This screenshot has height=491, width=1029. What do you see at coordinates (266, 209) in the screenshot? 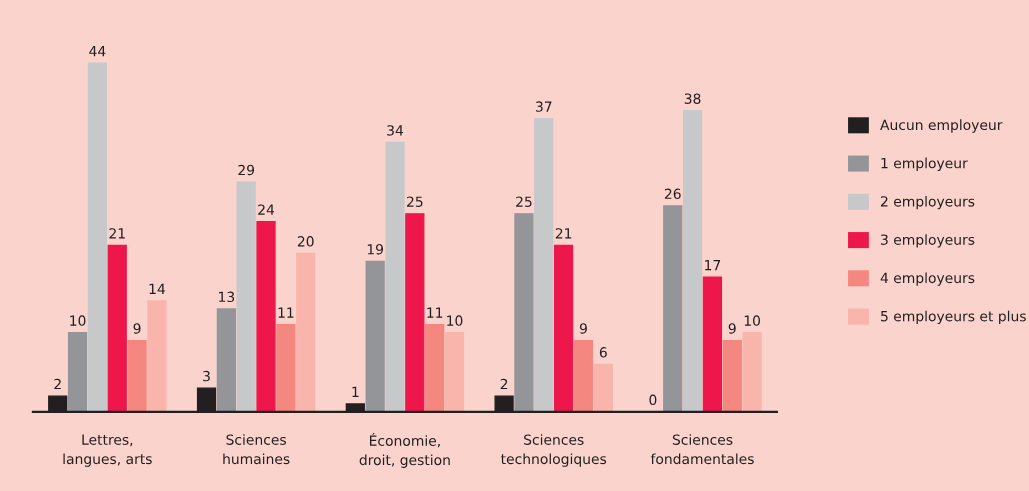
I see `data-label: 24` at bounding box center [266, 209].